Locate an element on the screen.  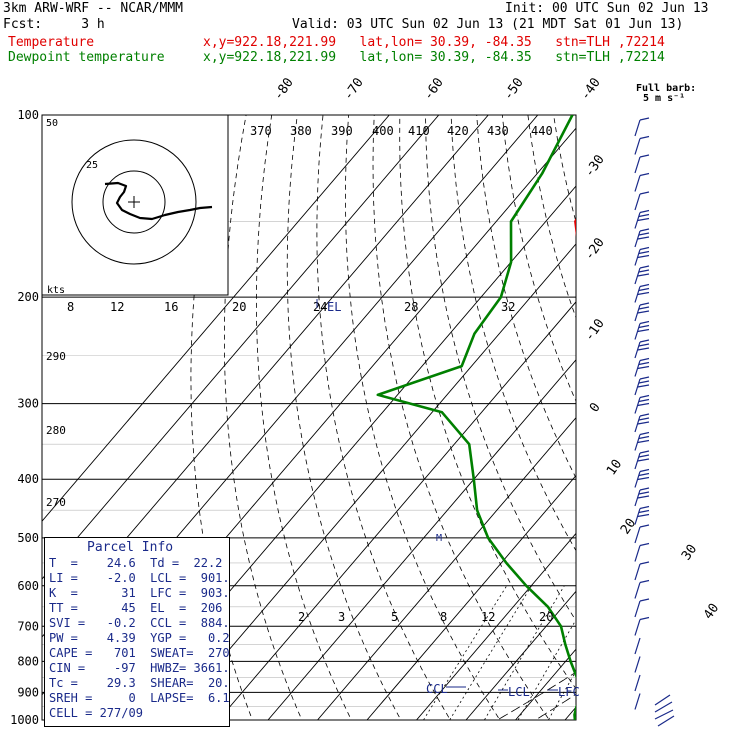
lfc-marker: LFC is located at coordinates (569, 692).